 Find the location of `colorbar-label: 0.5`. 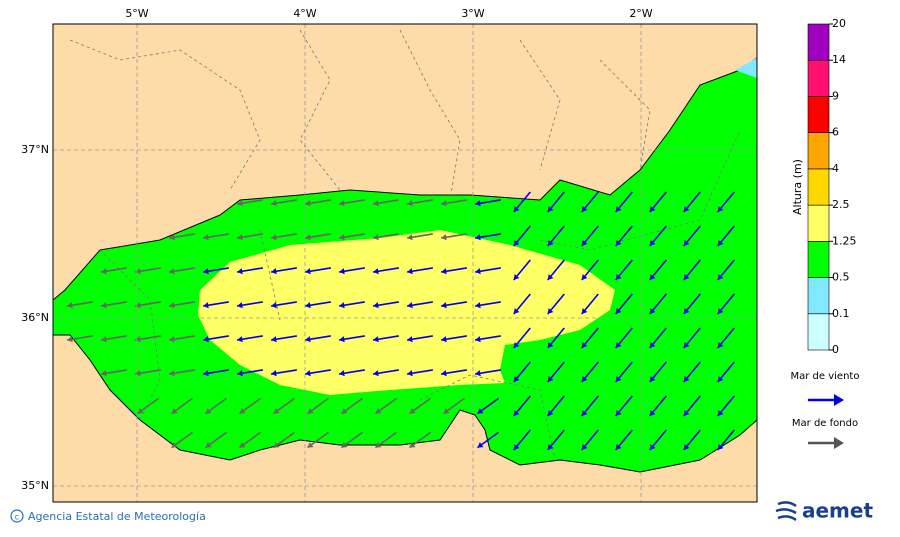

colorbar-label: 0.5 is located at coordinates (841, 277).